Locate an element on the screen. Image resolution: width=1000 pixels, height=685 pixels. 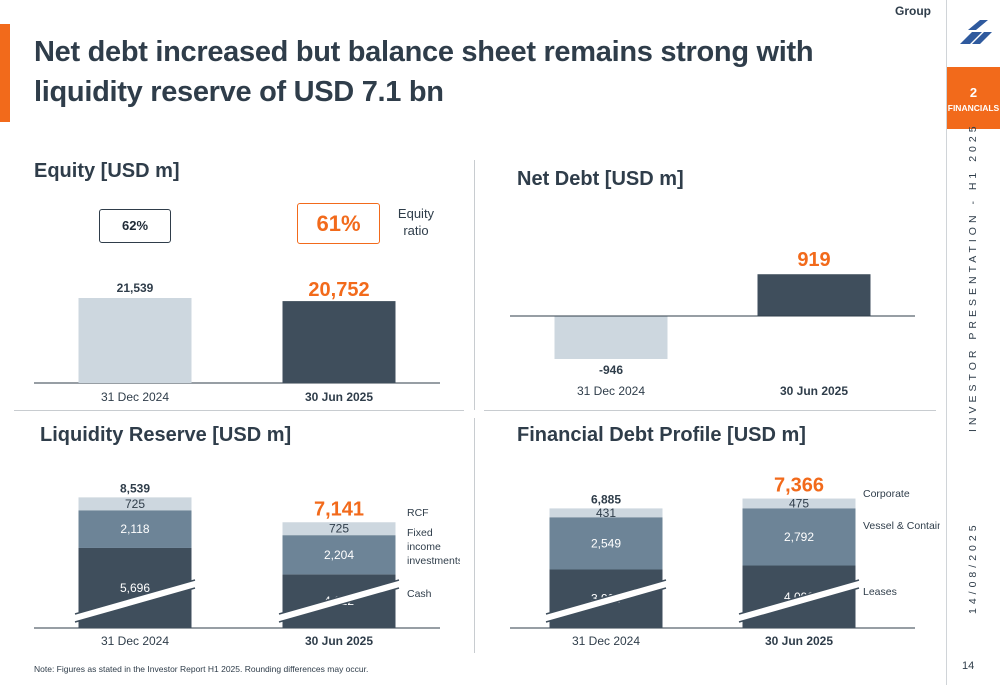
debt-profile-category-label: 31 Dec 2024 is located at coordinates (606, 641).